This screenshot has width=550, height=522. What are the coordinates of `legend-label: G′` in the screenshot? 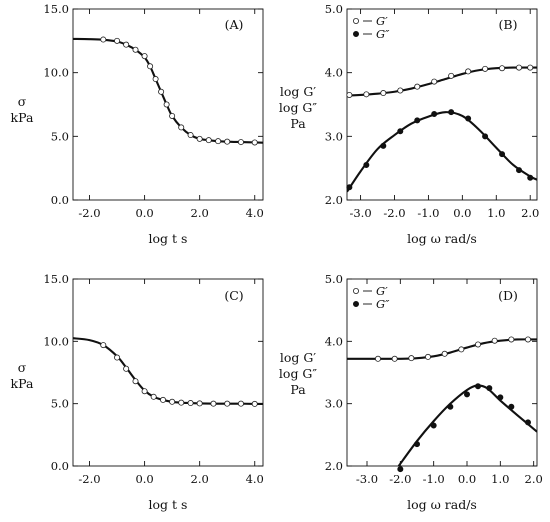 It's located at (382, 291).